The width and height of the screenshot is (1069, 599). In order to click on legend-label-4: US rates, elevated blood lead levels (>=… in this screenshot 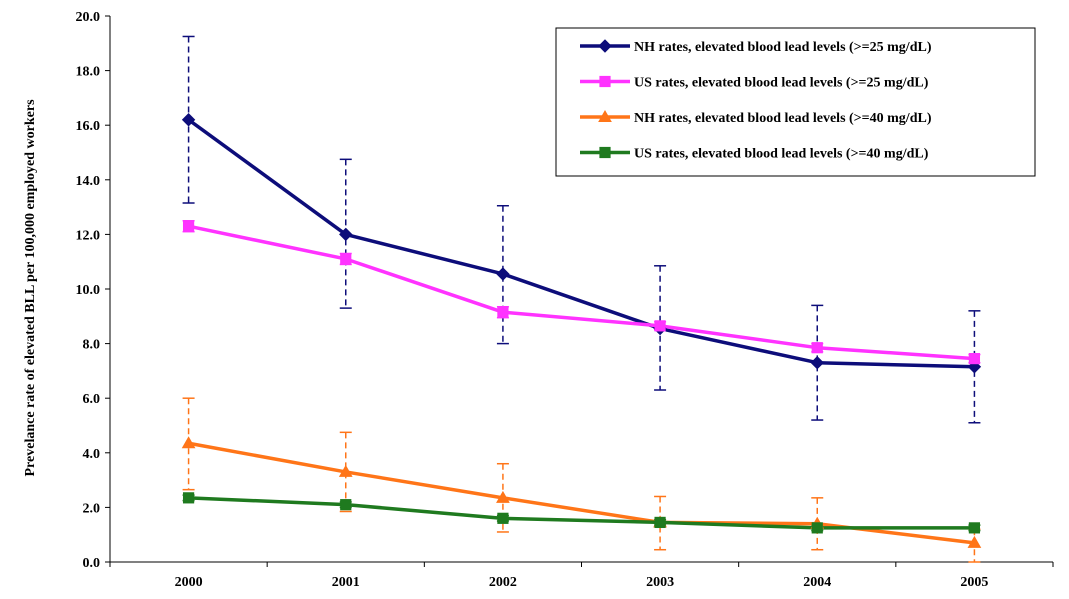, I will do `click(781, 154)`.